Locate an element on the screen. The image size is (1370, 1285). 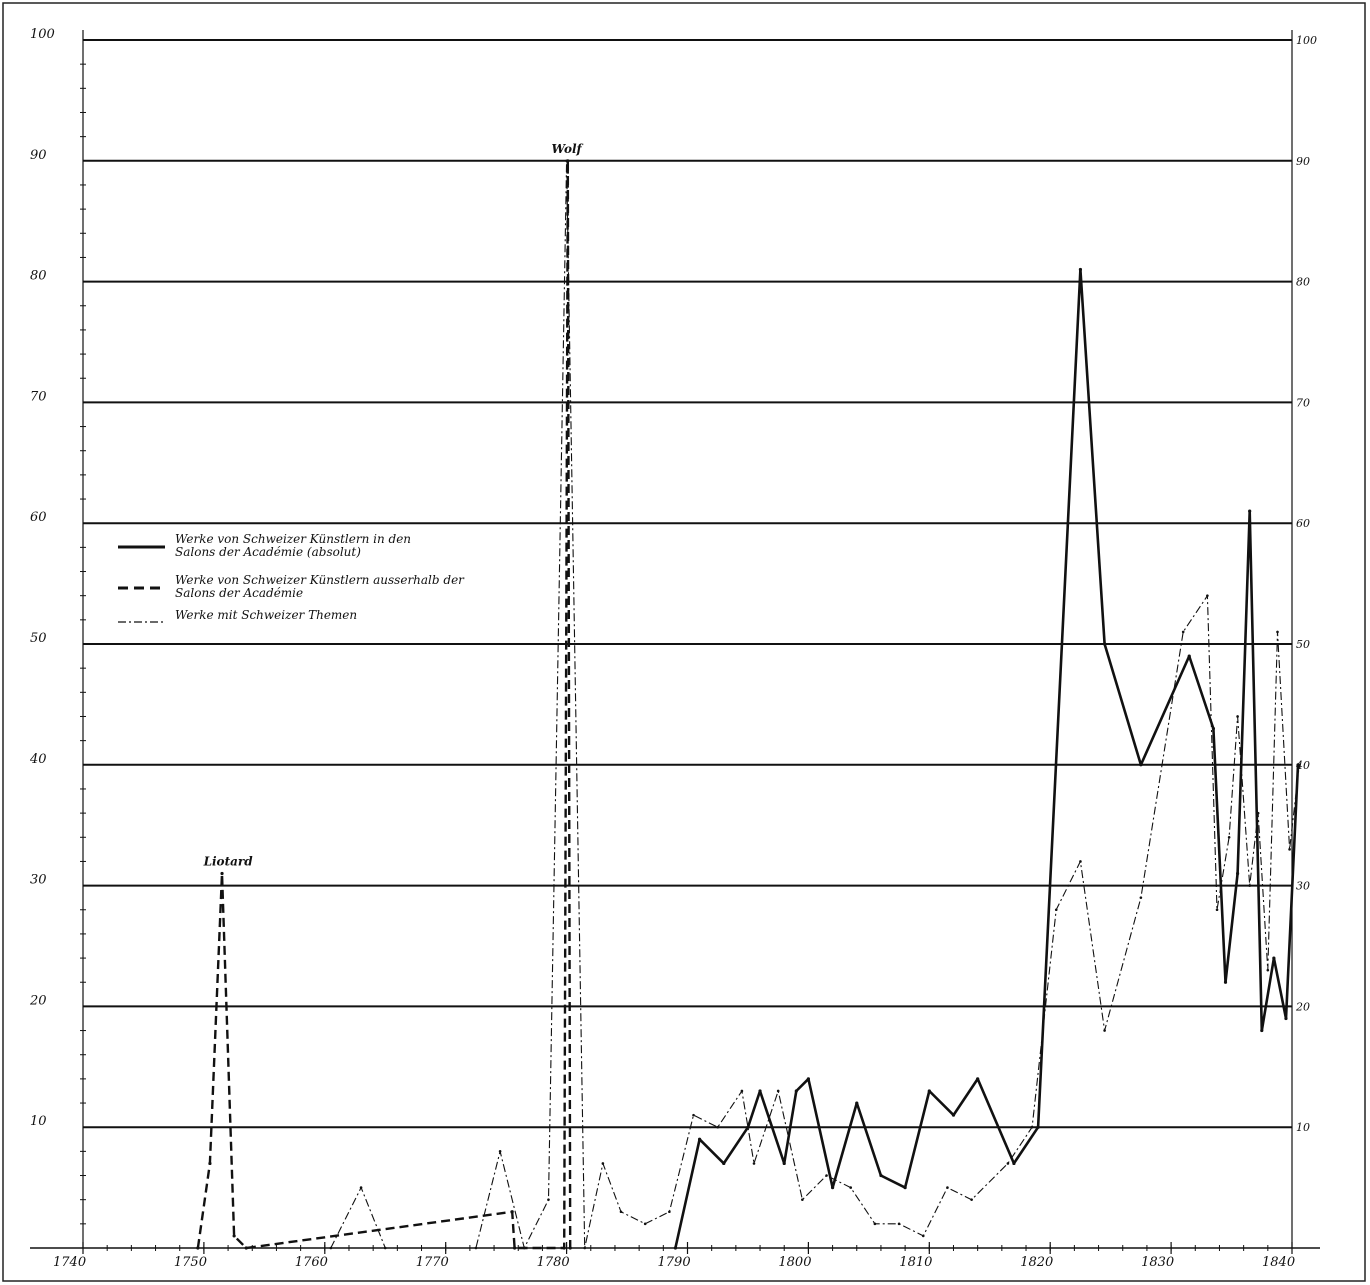
x-tick-label-1770: 1770 is located at coordinates (432, 1262).